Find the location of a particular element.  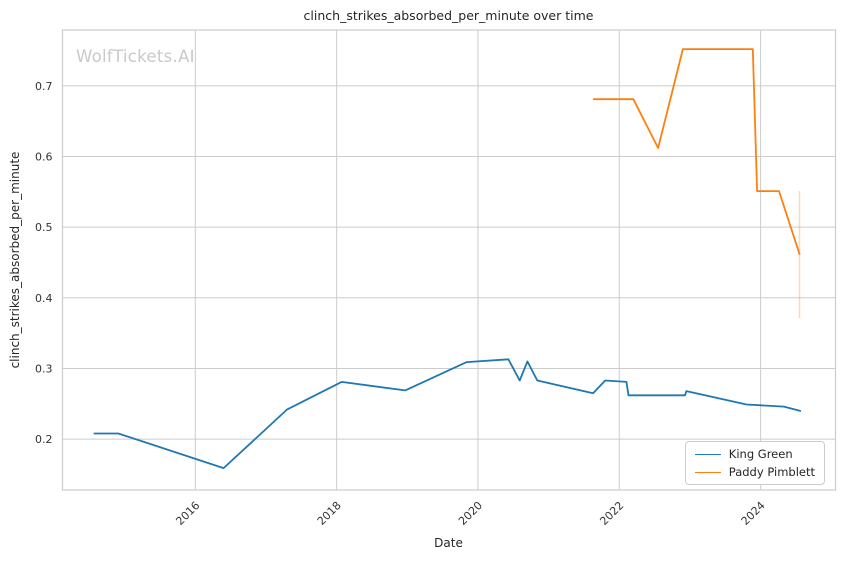

legend-line-swatch-paddy-pimblett is located at coordinates (707, 472).